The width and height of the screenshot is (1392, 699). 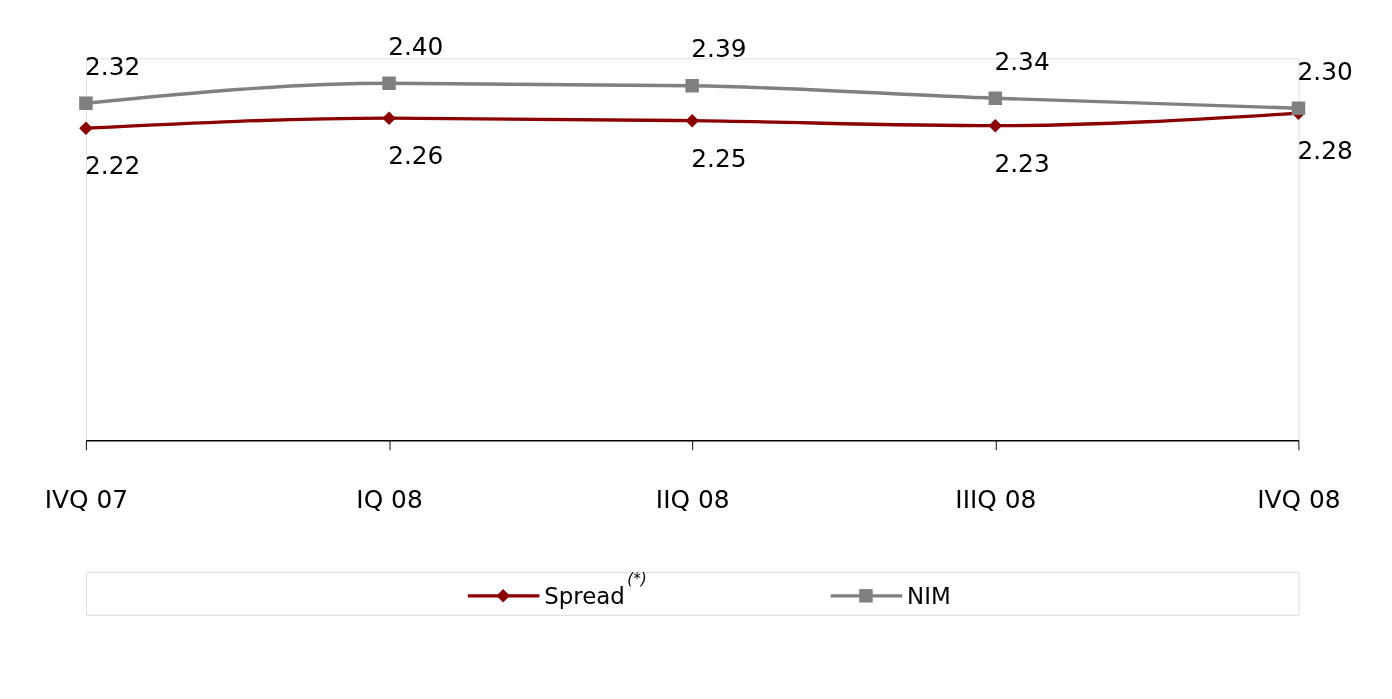 I want to click on legend-label: Spread(*), so click(x=595, y=590).